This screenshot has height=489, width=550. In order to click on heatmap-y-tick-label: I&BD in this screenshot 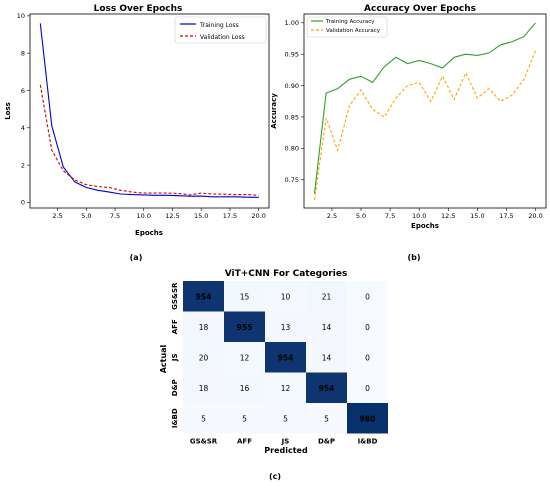, I will do `click(175, 418)`.